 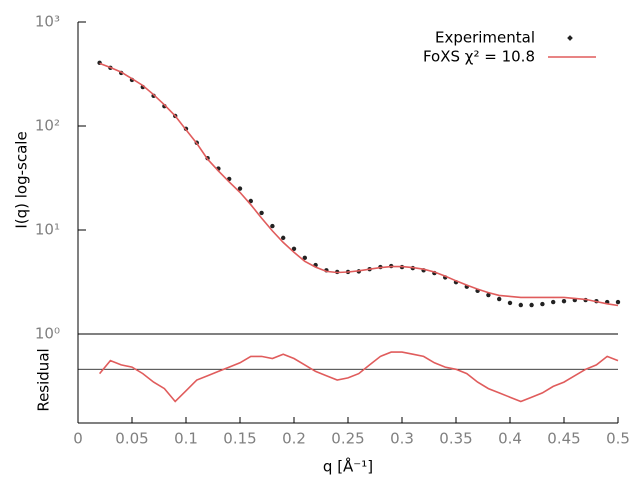 I want to click on x-tick-label: 0.15, so click(x=239, y=439).